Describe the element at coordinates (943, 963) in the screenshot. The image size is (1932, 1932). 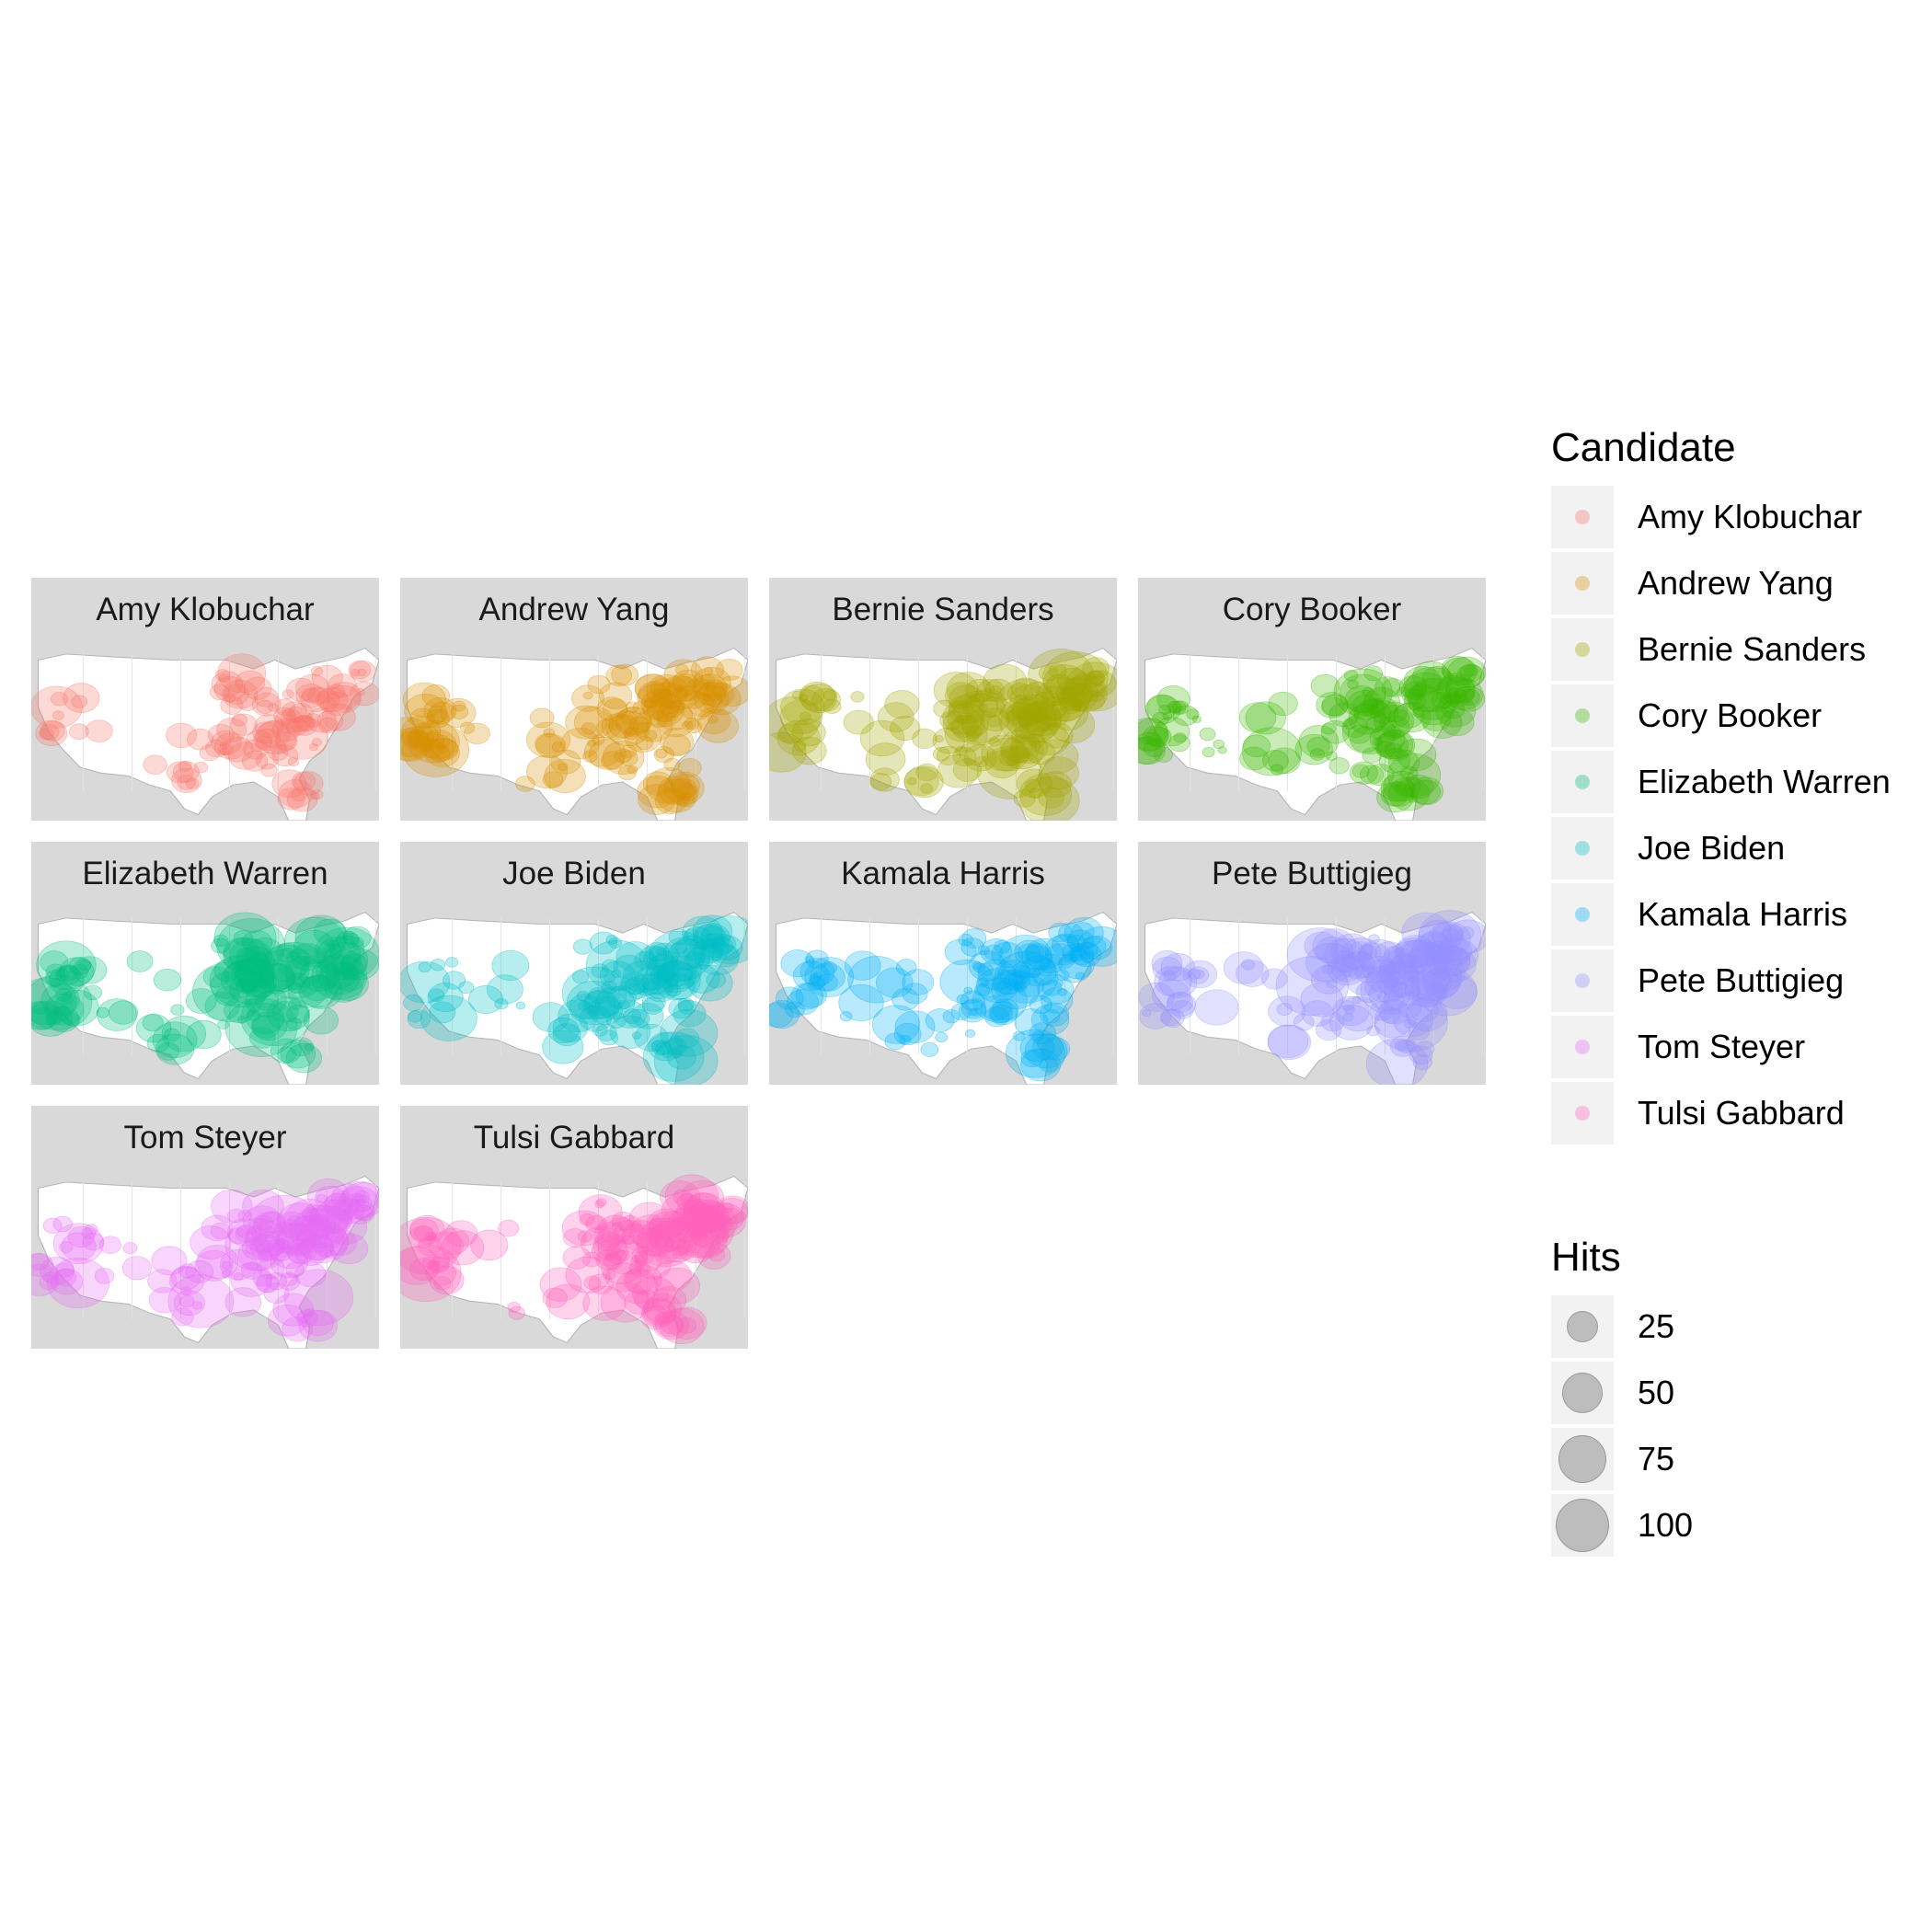
I see `facet-panel: Kamala Harris` at that location.